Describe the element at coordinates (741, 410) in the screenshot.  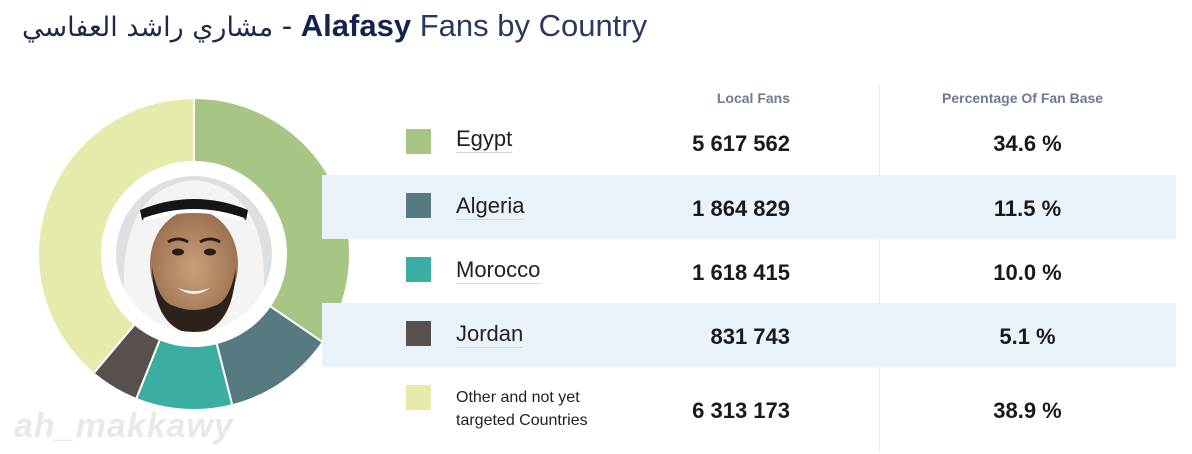
I see `local-fans-value: 6 313 173` at that location.